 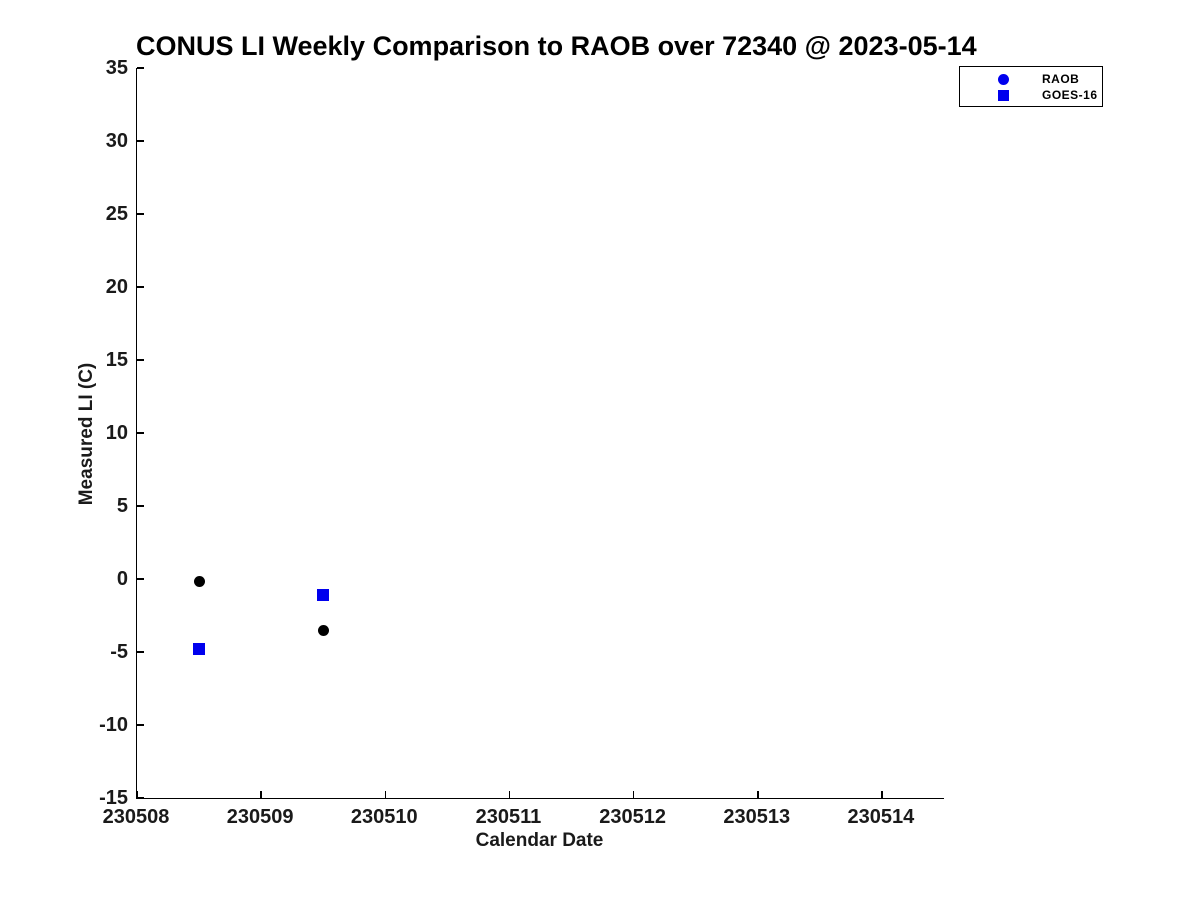 I want to click on x-tick-label: 230514, so click(x=881, y=817).